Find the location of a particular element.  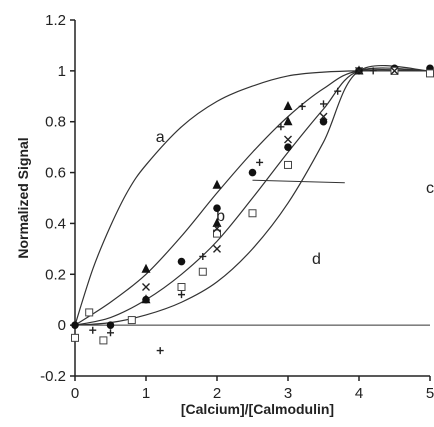

y-tick-label: 0.6 is located at coordinates (55, 173).